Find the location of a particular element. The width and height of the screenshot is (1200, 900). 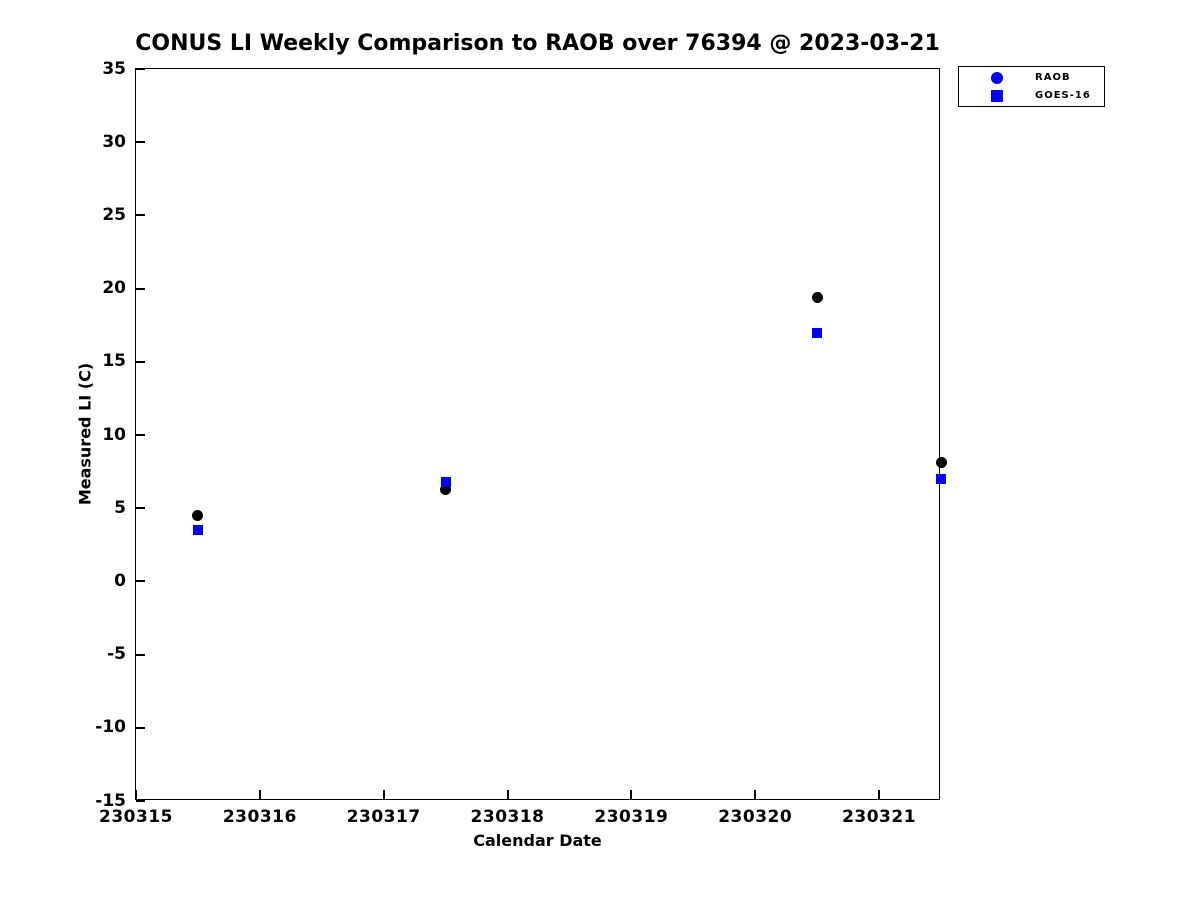

x-tick-label: 230317 is located at coordinates (383, 817).